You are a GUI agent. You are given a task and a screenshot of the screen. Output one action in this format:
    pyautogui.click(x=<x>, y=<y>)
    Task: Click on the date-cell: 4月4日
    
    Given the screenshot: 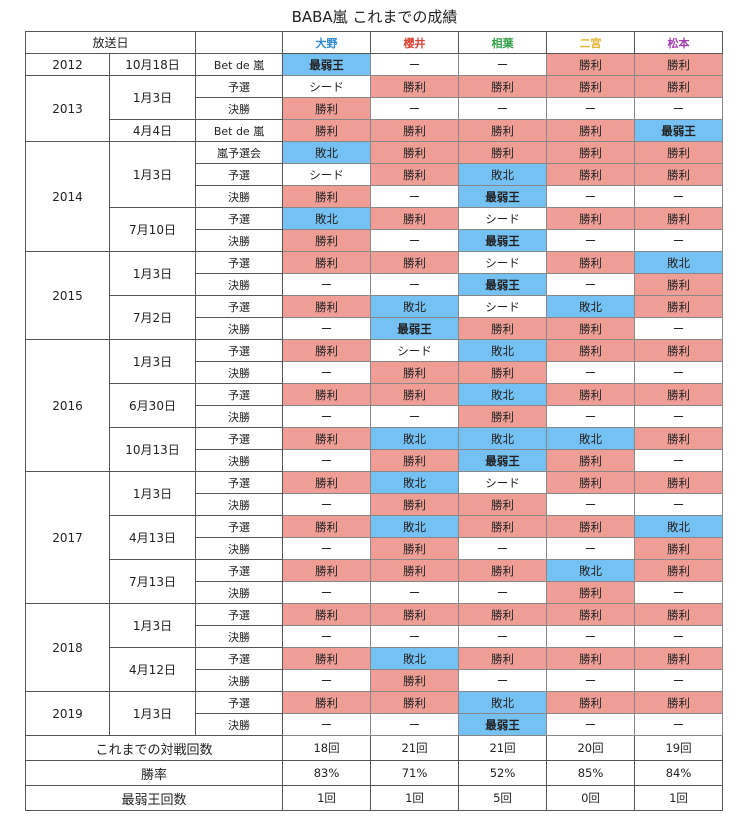 What is the action you would take?
    pyautogui.click(x=152, y=130)
    